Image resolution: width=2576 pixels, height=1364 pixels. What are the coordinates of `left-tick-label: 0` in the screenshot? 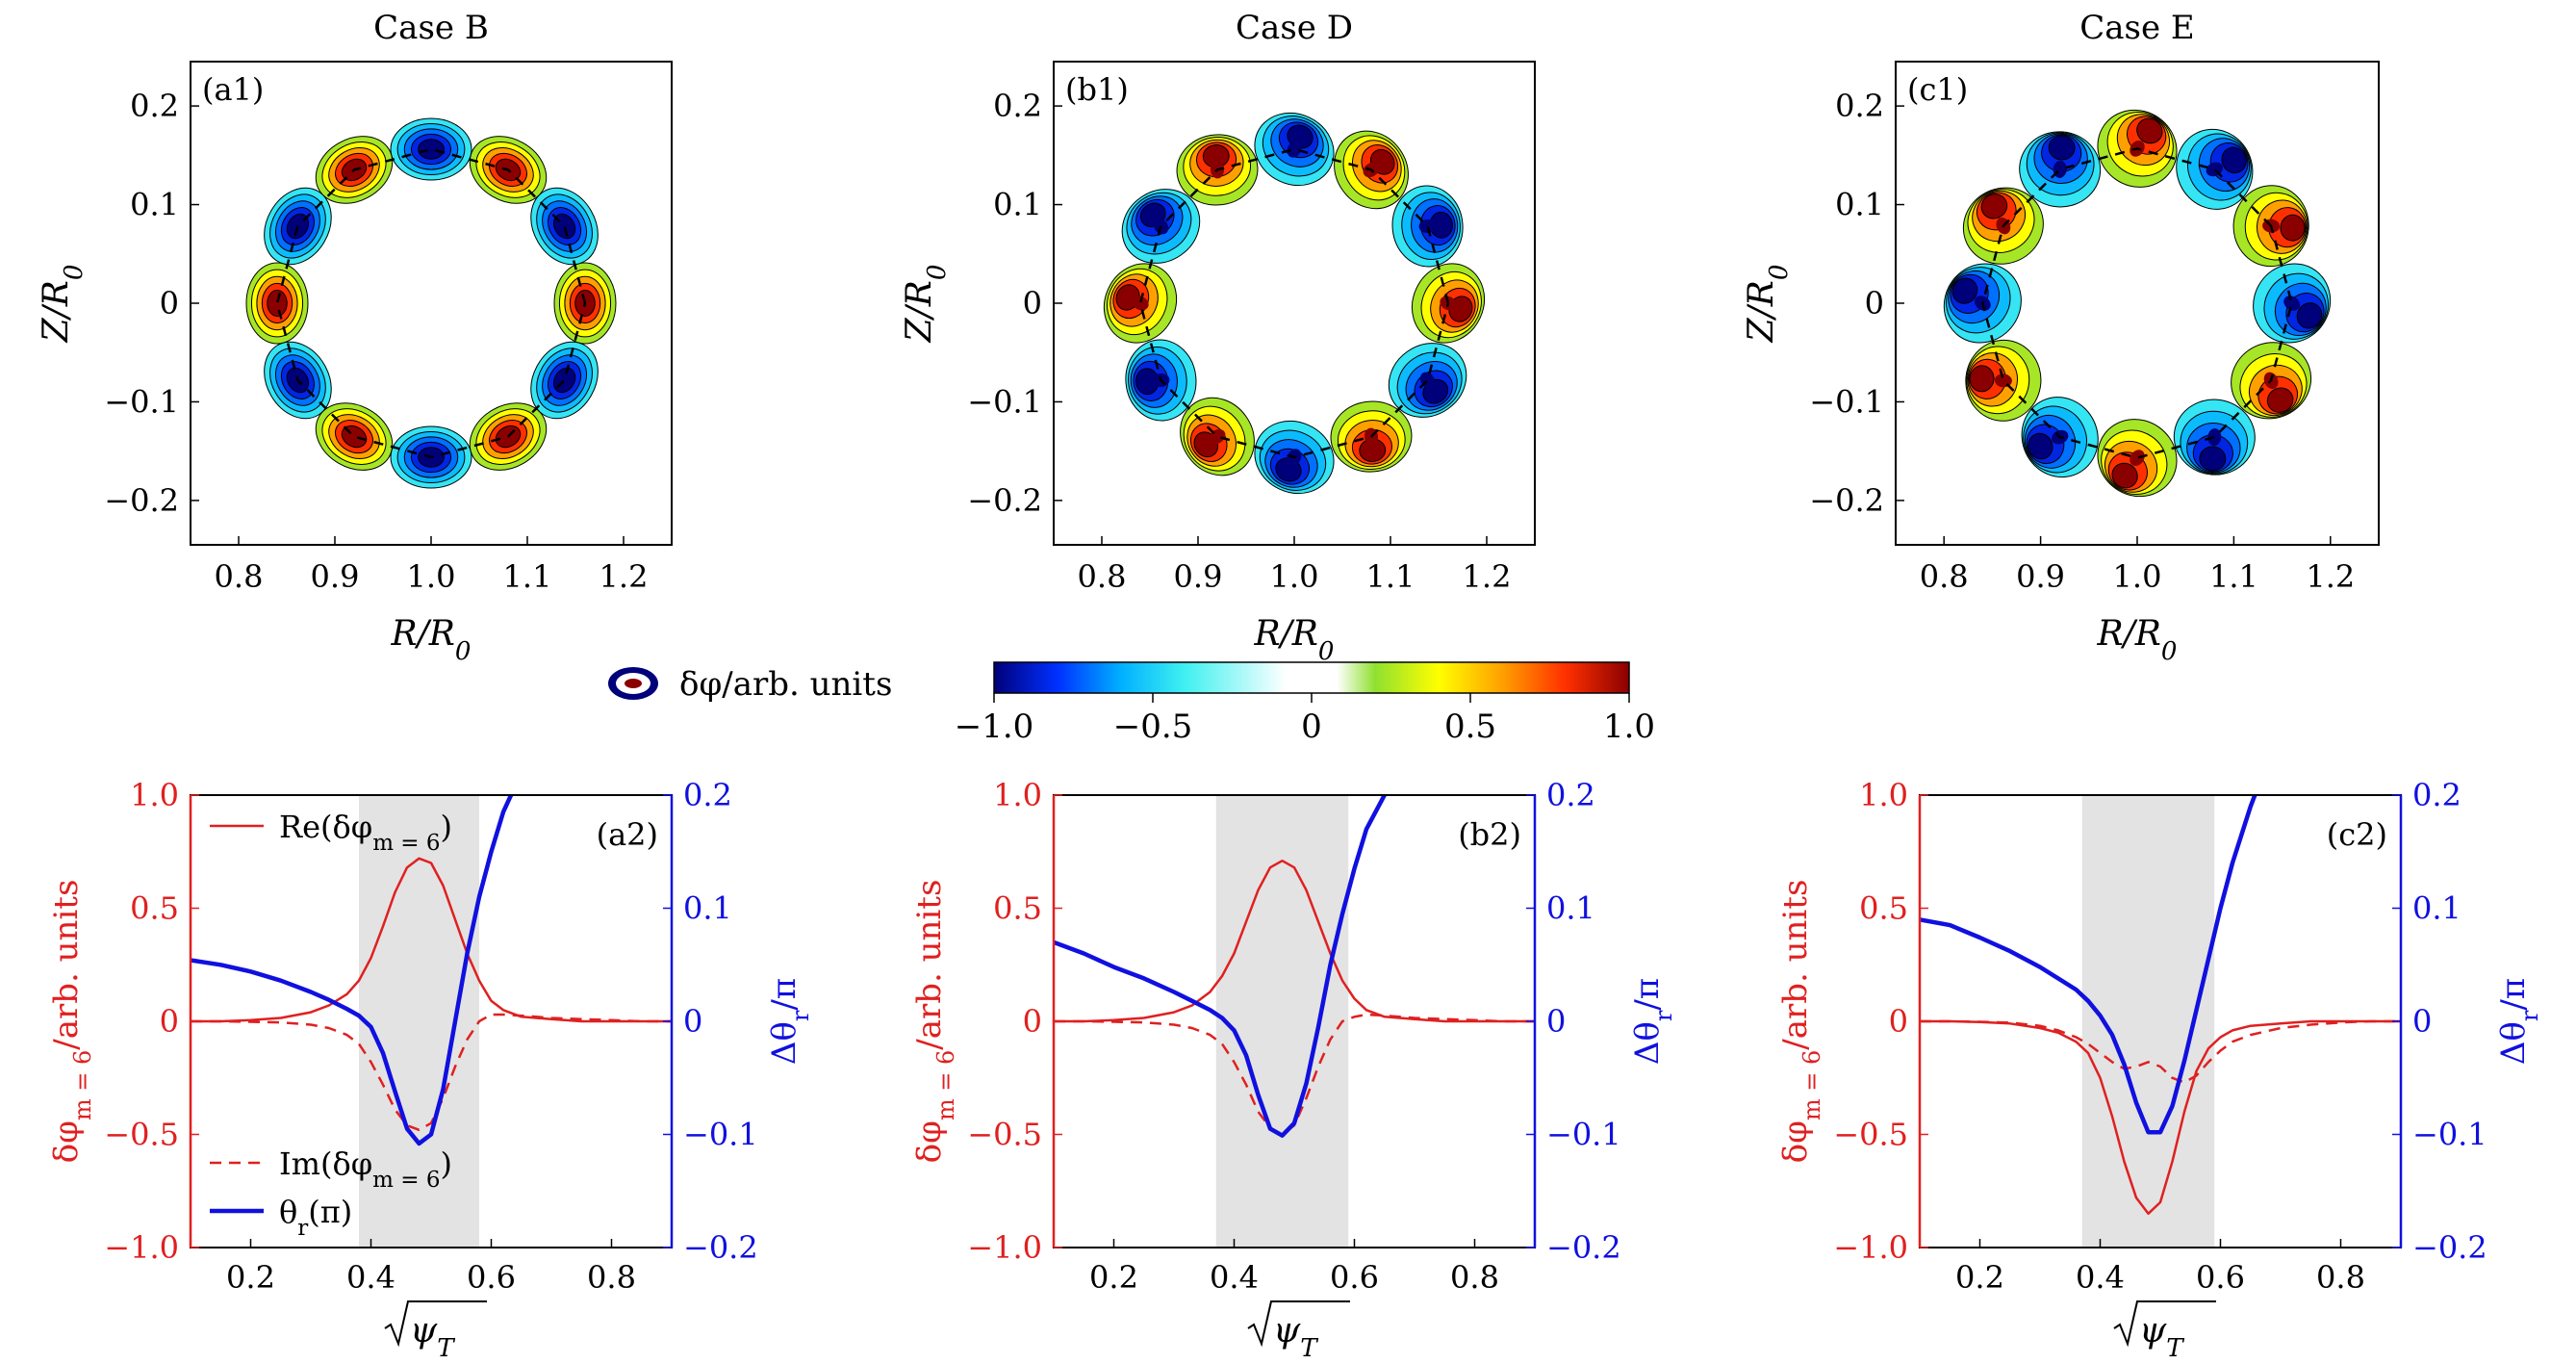 It's located at (169, 1021).